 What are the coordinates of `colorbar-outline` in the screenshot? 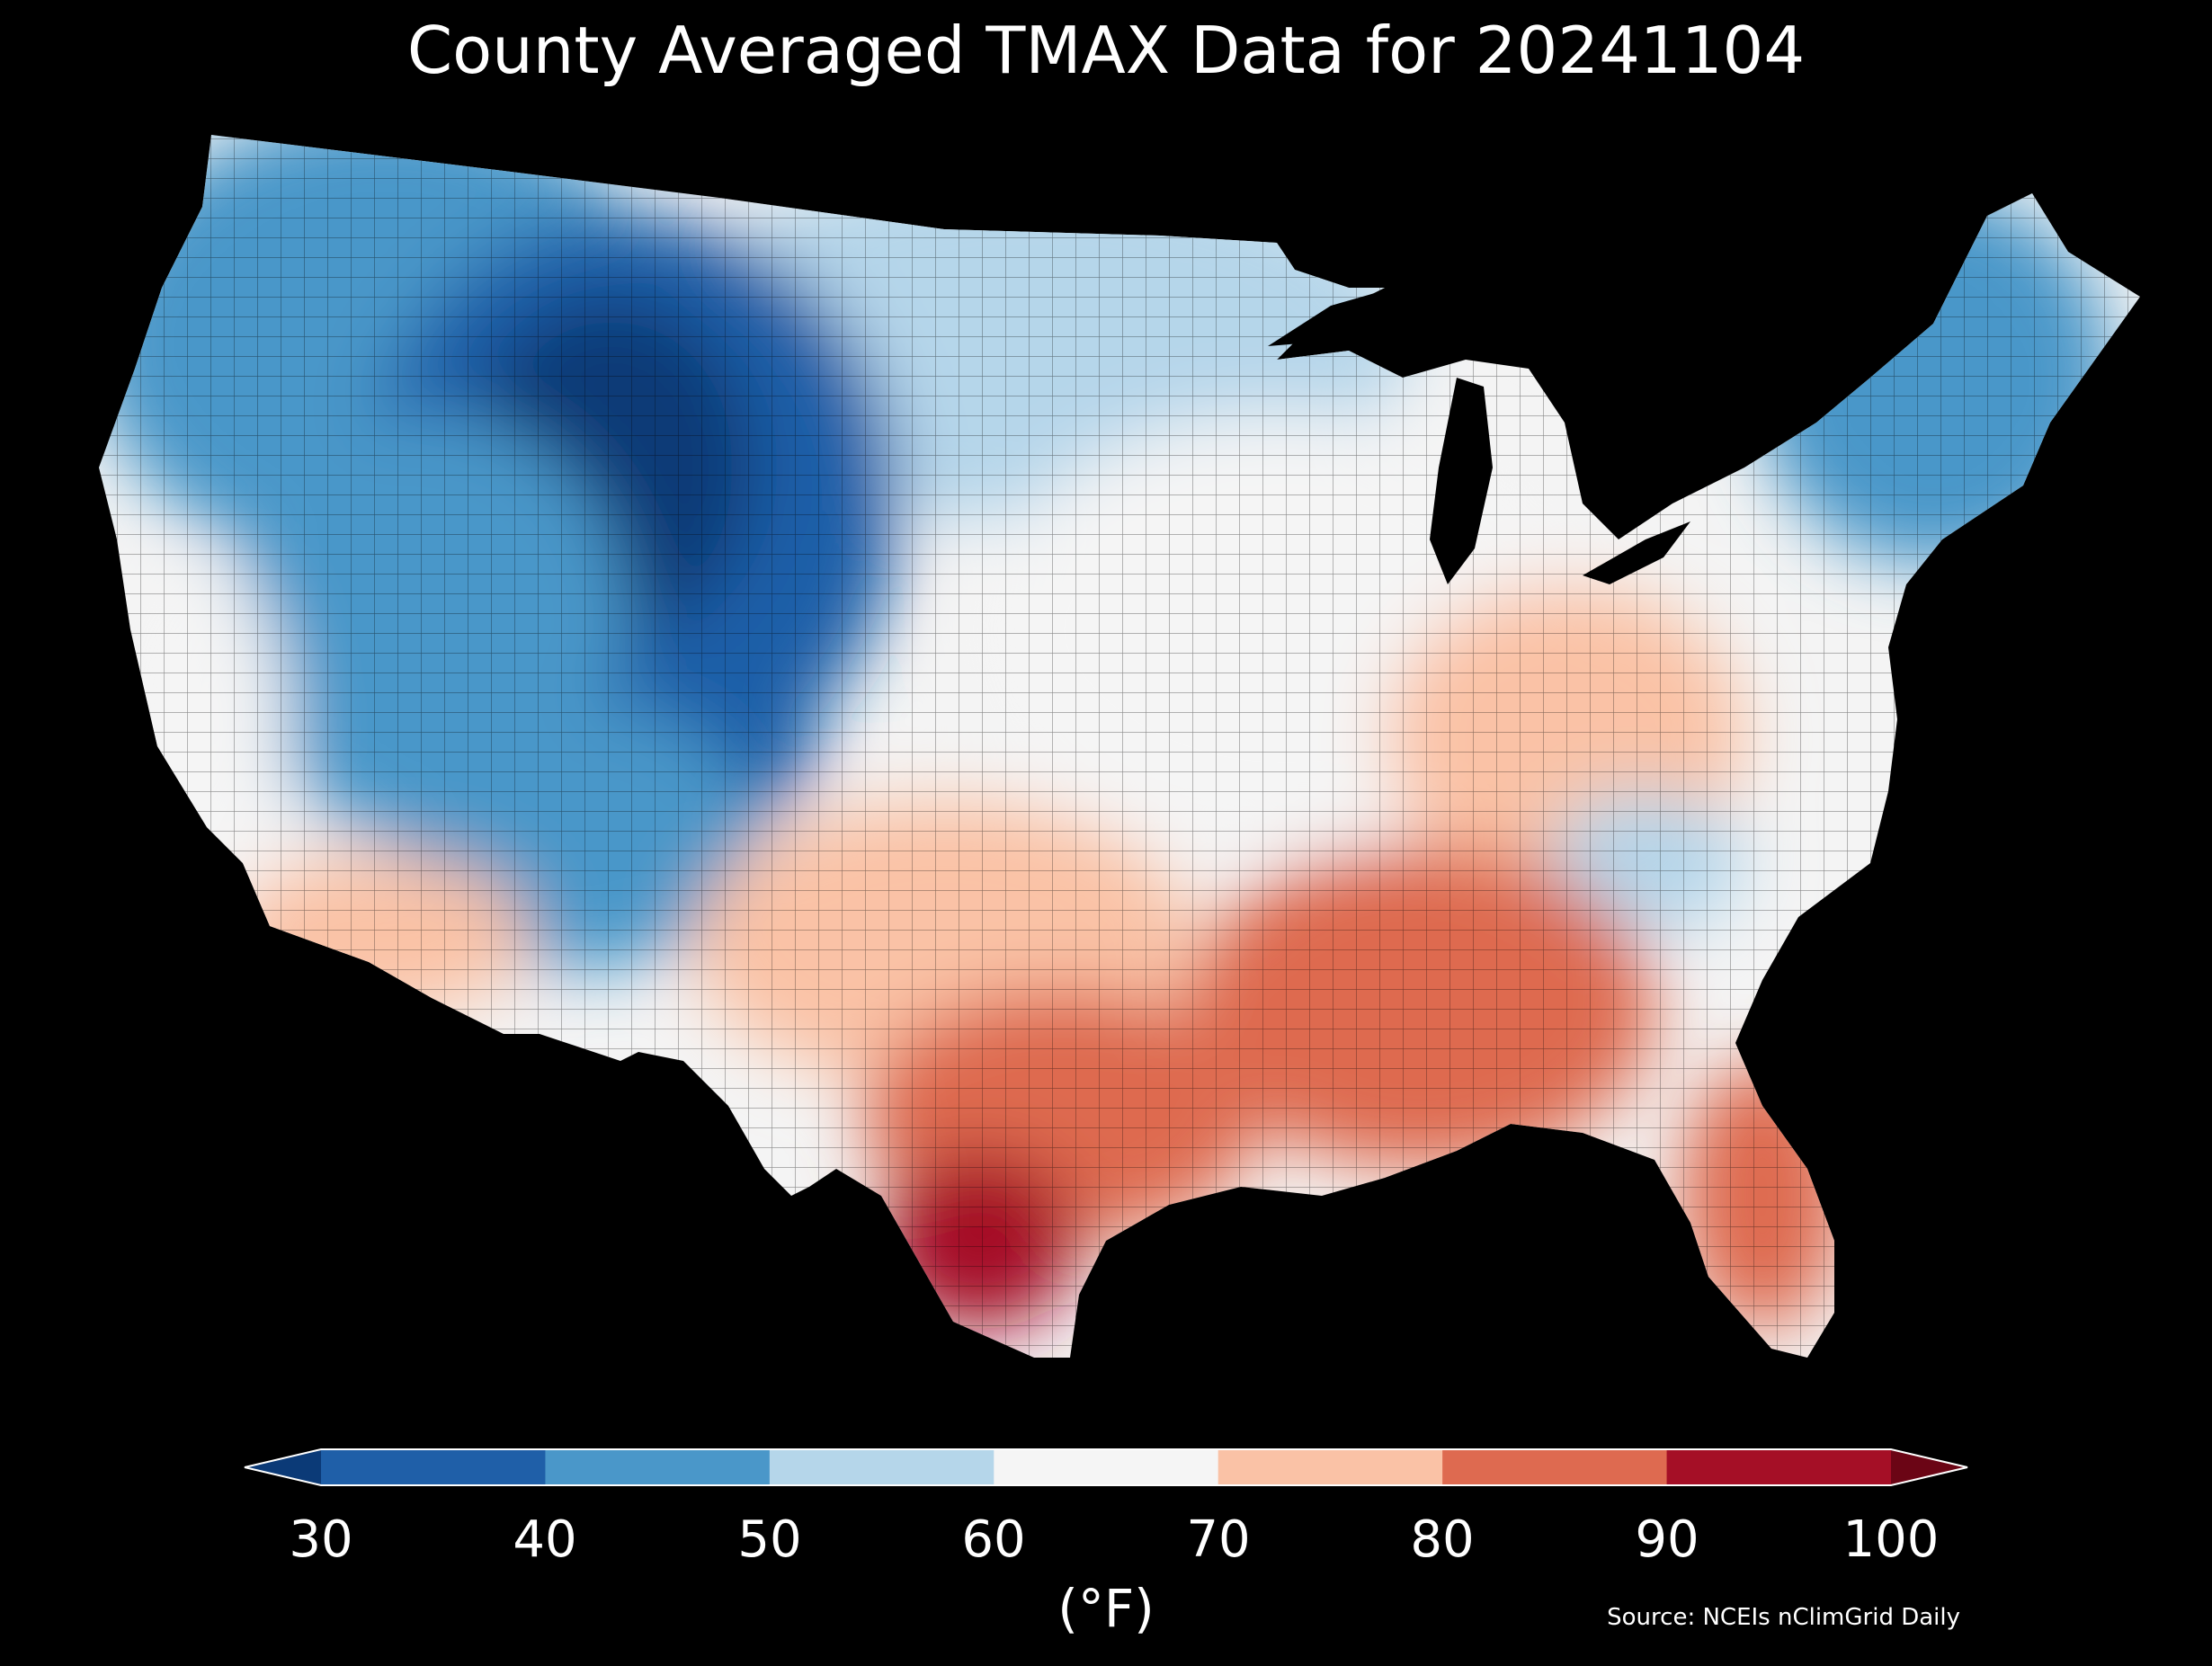 It's located at (1106, 1467).